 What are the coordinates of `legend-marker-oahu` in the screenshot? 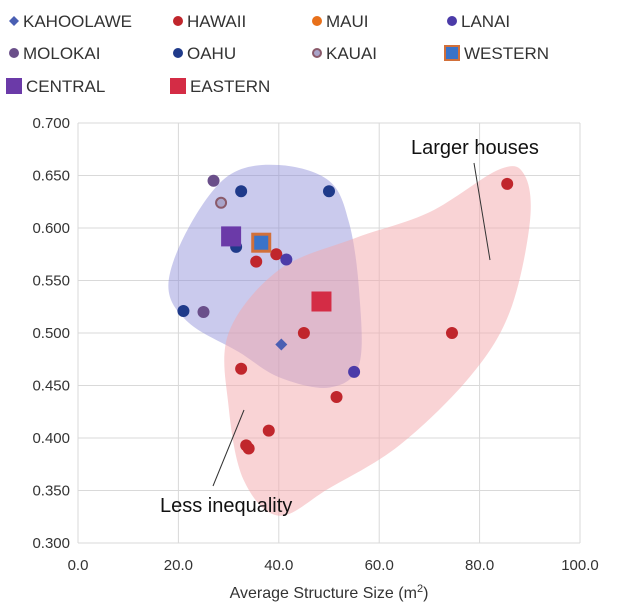 It's located at (178, 53).